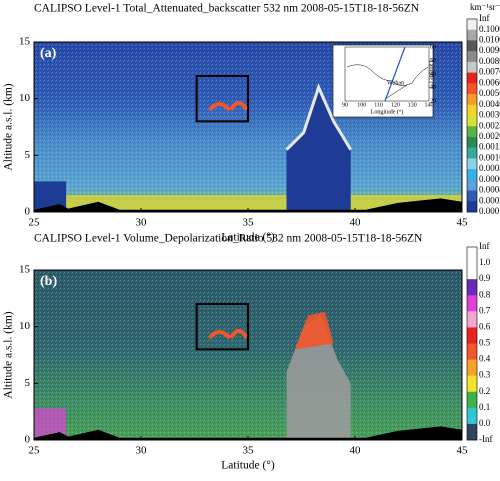  I want to click on colorbar-label: 0.0025, so click(489, 125).